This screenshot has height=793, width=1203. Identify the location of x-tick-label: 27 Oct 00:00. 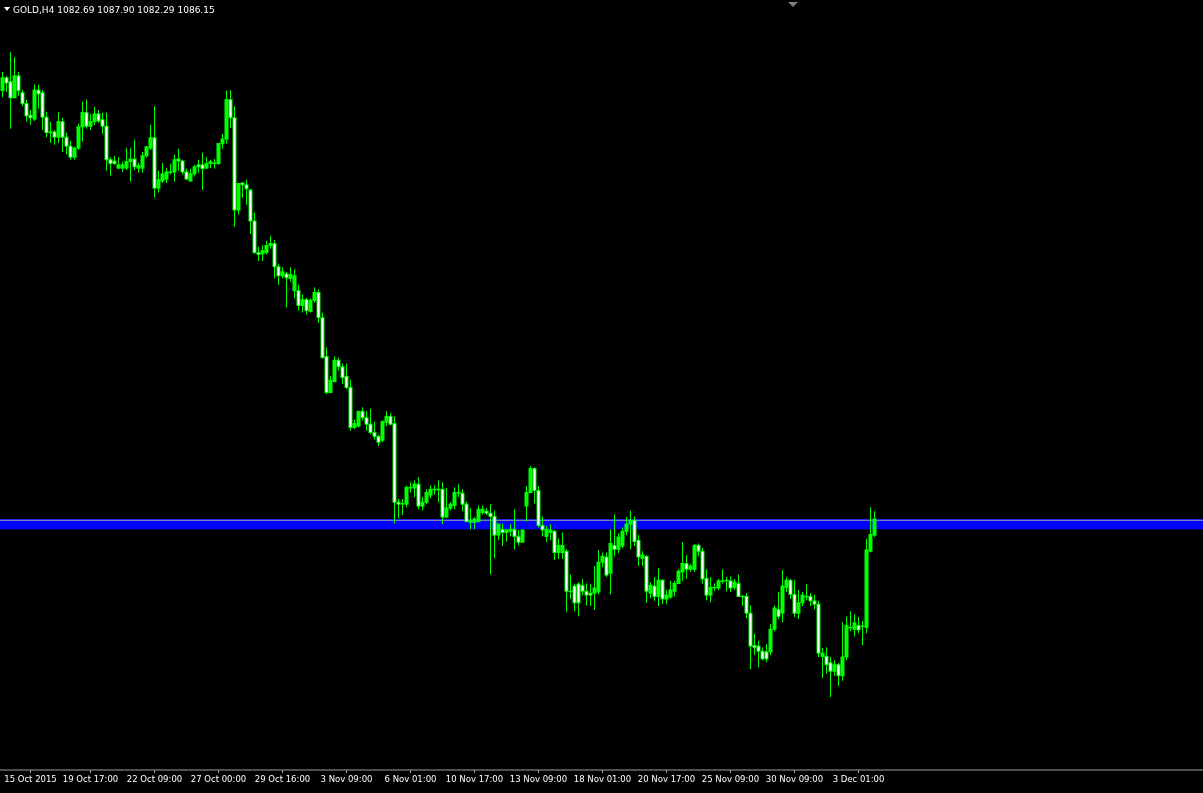
(218, 779).